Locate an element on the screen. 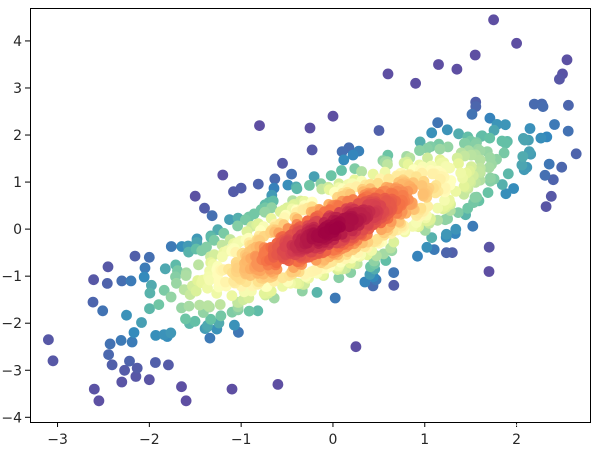 The image size is (600, 455). y-tick-label: −1 is located at coordinates (11, 277).